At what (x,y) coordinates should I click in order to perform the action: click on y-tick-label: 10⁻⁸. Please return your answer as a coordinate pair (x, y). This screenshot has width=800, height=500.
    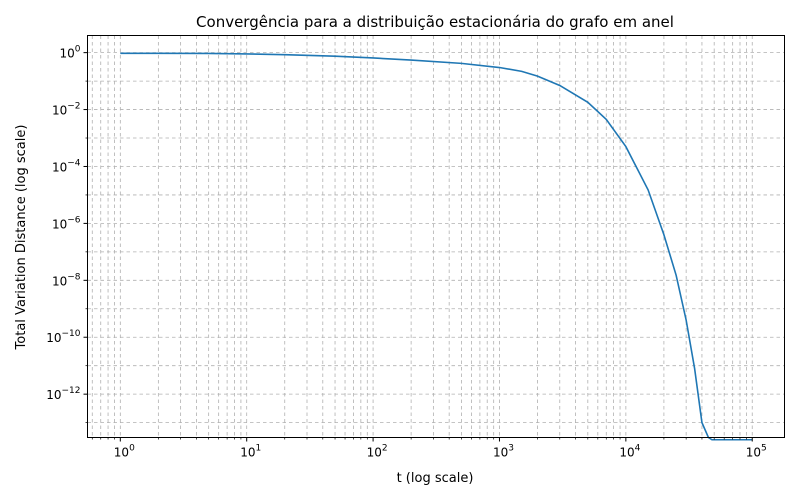
    Looking at the image, I should click on (66, 280).